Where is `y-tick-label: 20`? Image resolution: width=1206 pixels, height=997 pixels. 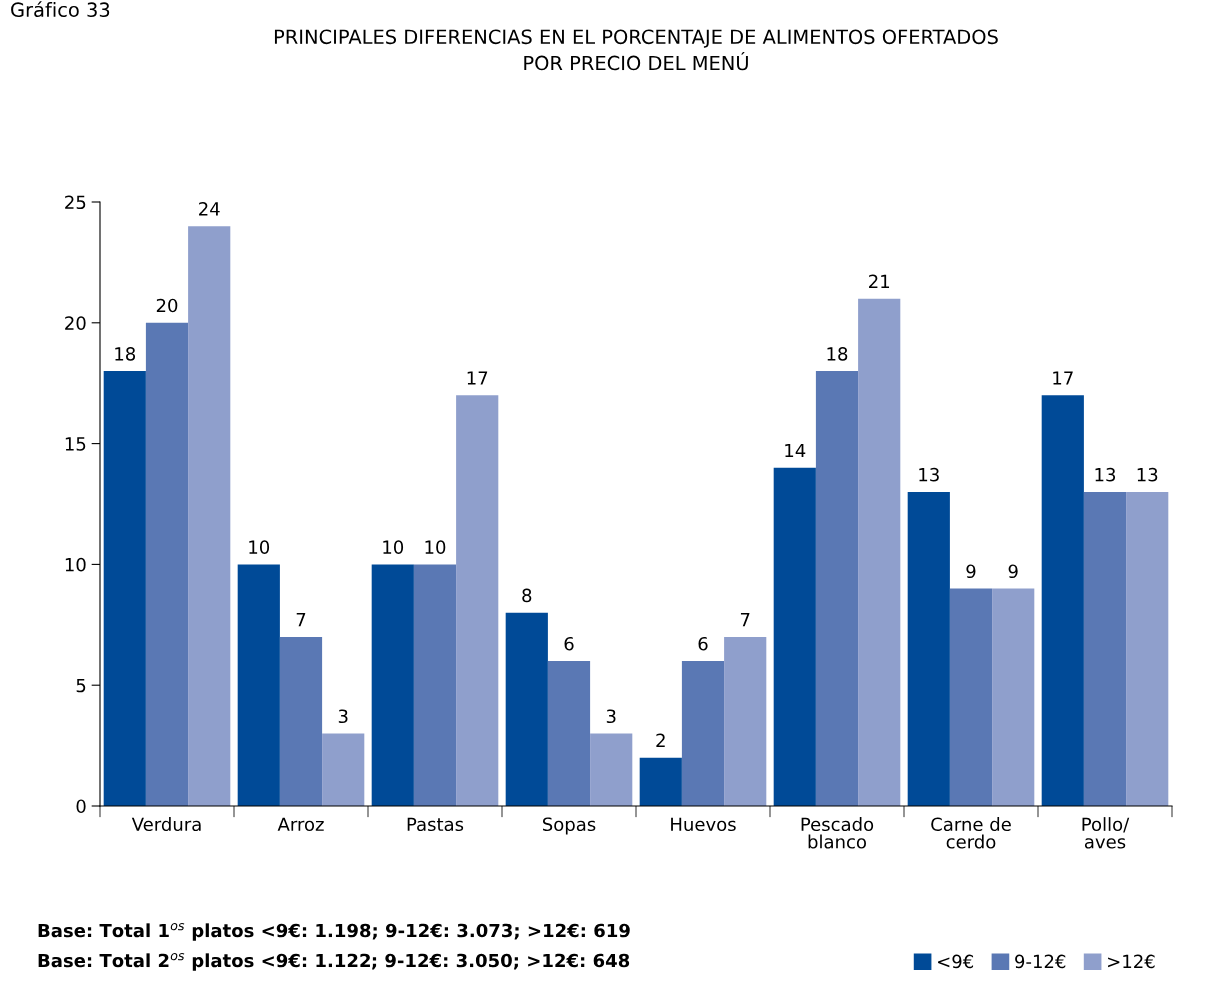 y-tick-label: 20 is located at coordinates (75, 323).